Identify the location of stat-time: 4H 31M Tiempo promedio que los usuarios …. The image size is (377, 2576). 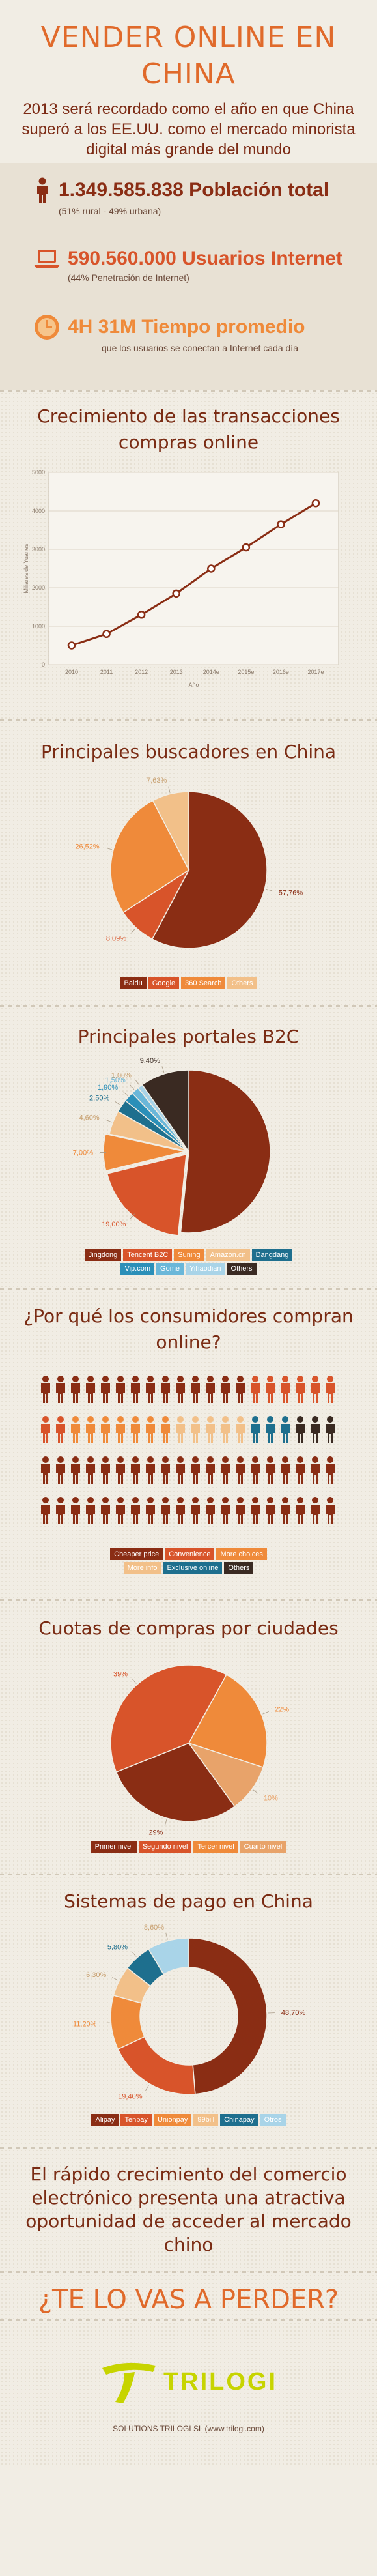
(170, 333).